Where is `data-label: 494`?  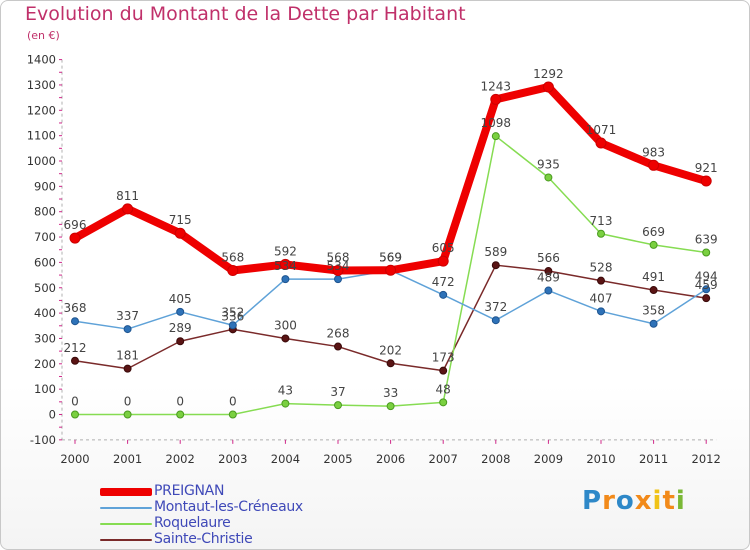 data-label: 494 is located at coordinates (706, 276).